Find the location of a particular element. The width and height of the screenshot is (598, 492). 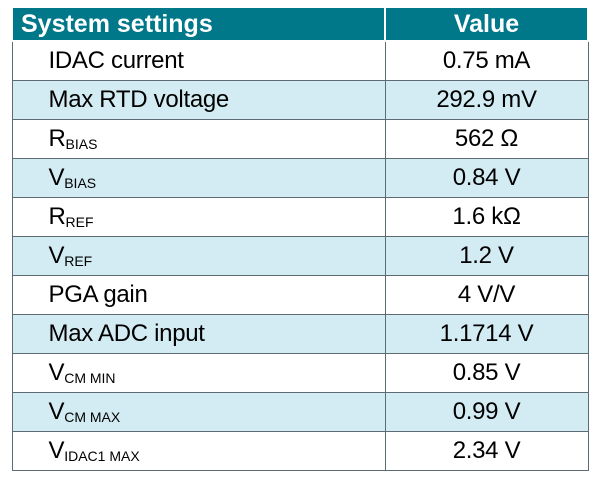

table-row: VCM MAX 0.99 V is located at coordinates (300, 411).